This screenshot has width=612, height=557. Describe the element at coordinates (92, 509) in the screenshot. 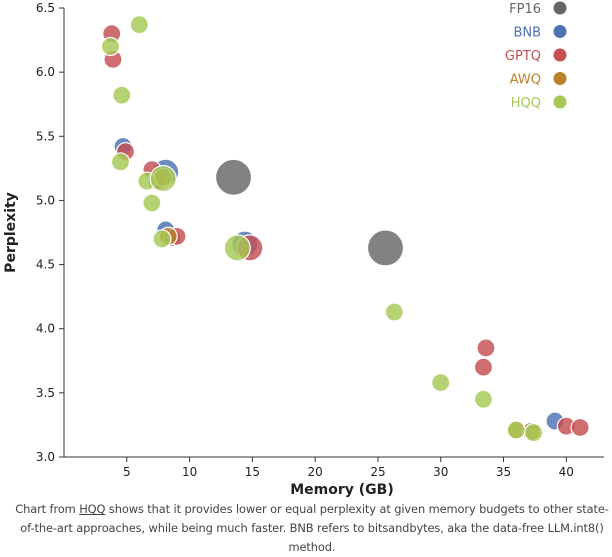

I see `caption-link-hqq: HQQ` at that location.